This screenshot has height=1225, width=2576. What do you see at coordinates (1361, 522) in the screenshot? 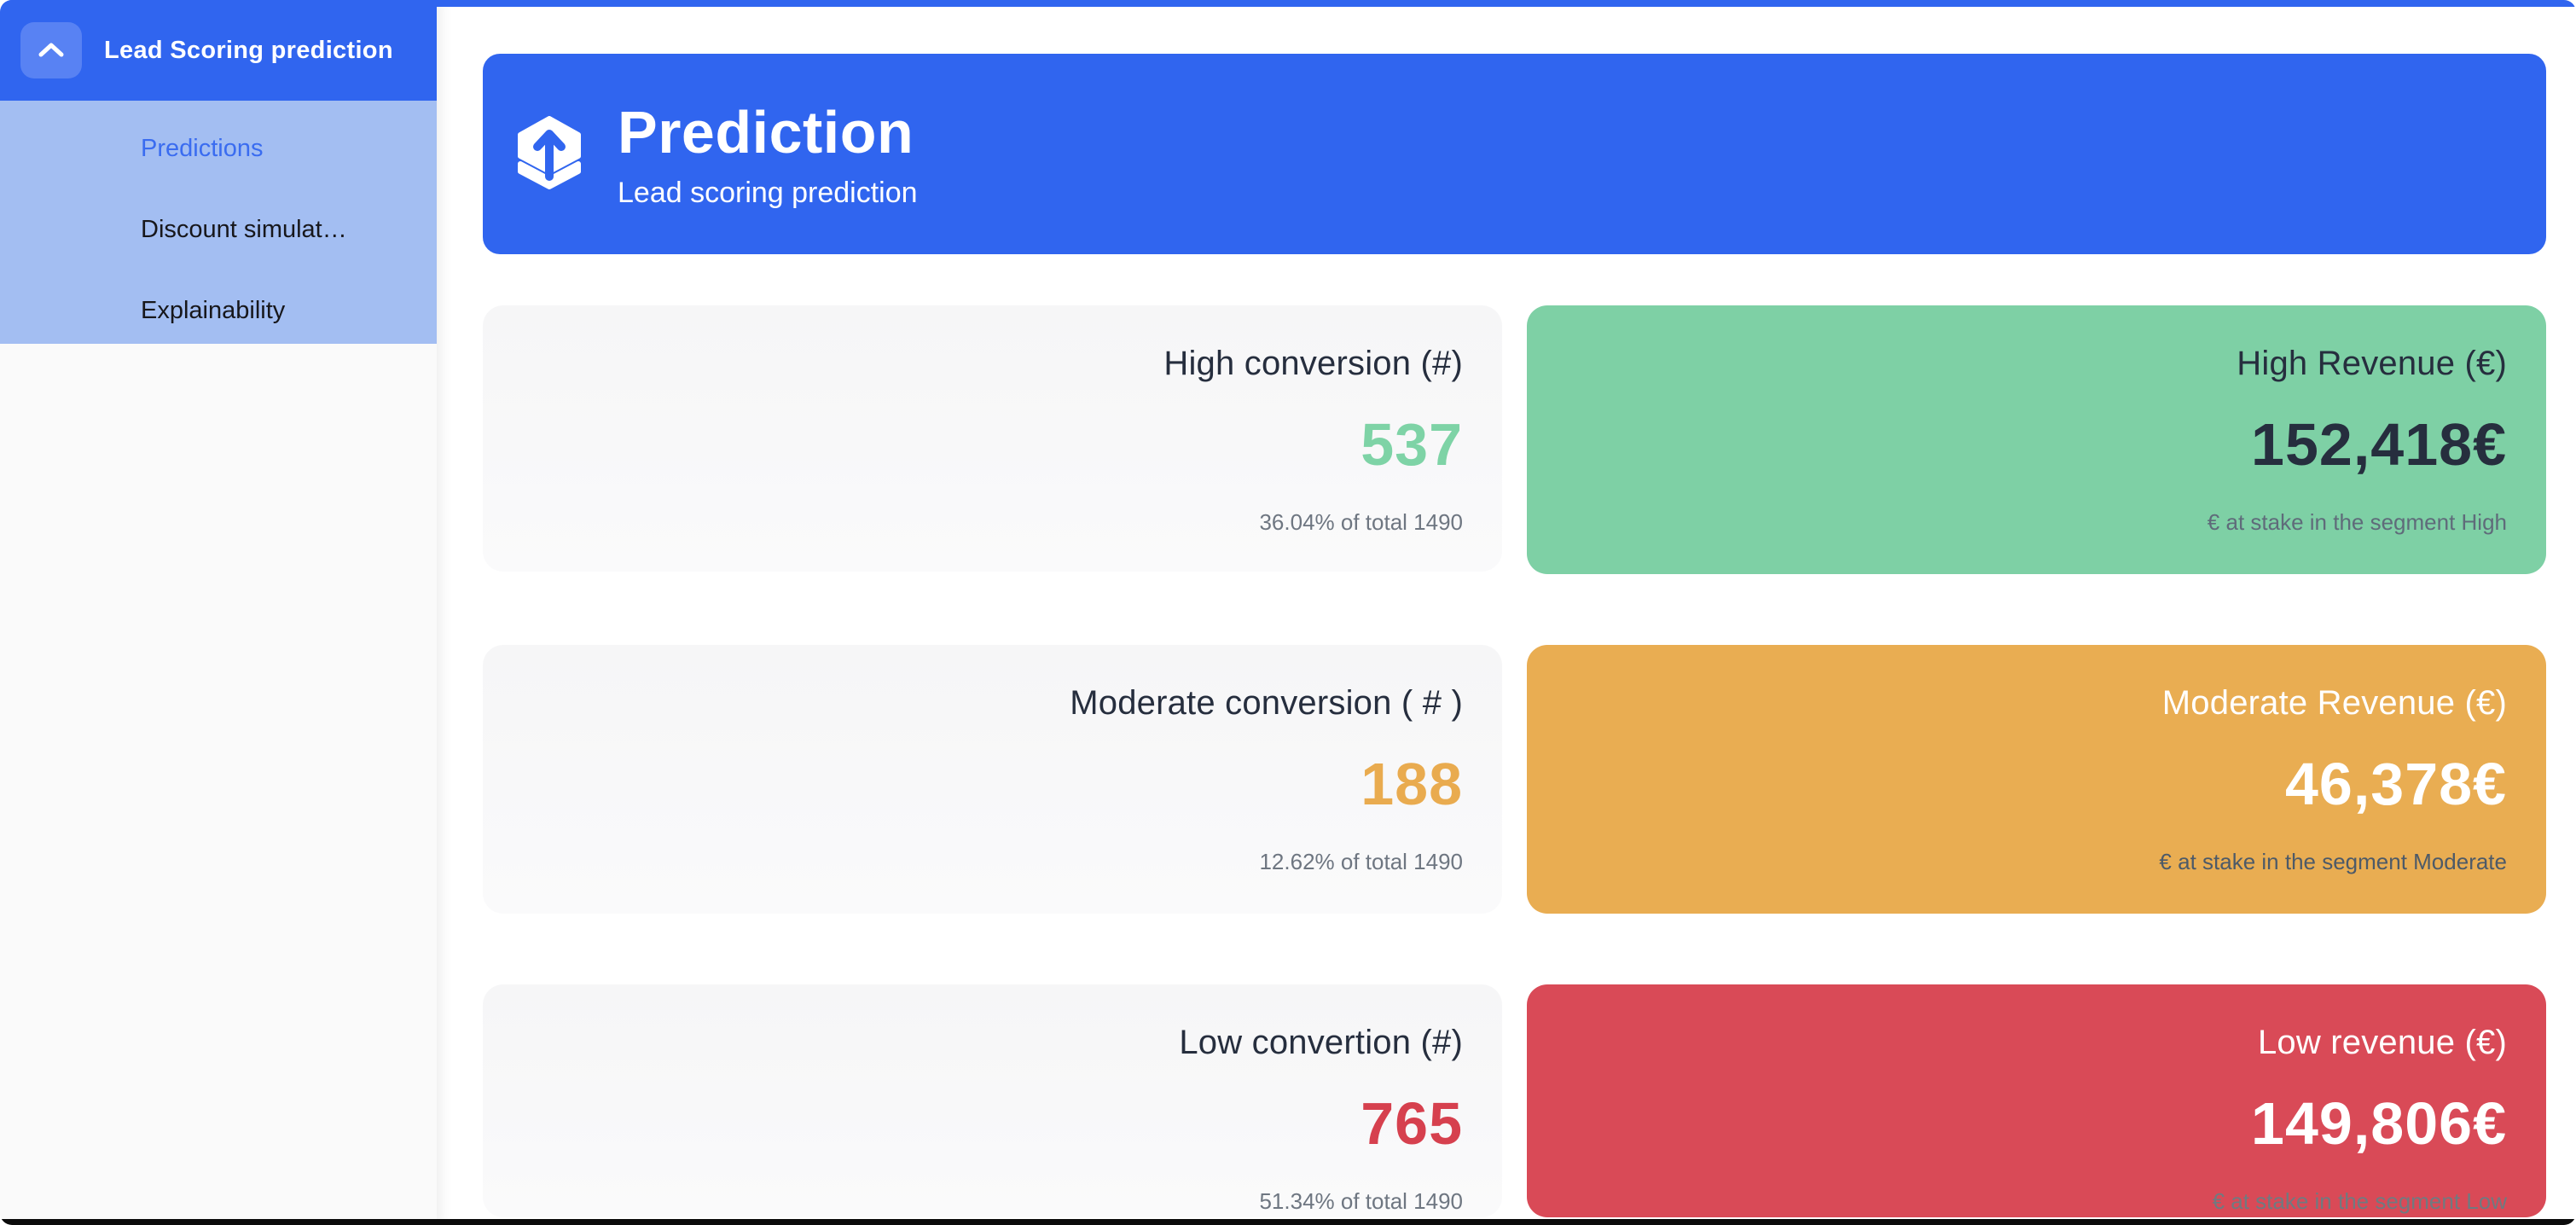
I see `card-subtitle: 36.04% of total 1490` at bounding box center [1361, 522].